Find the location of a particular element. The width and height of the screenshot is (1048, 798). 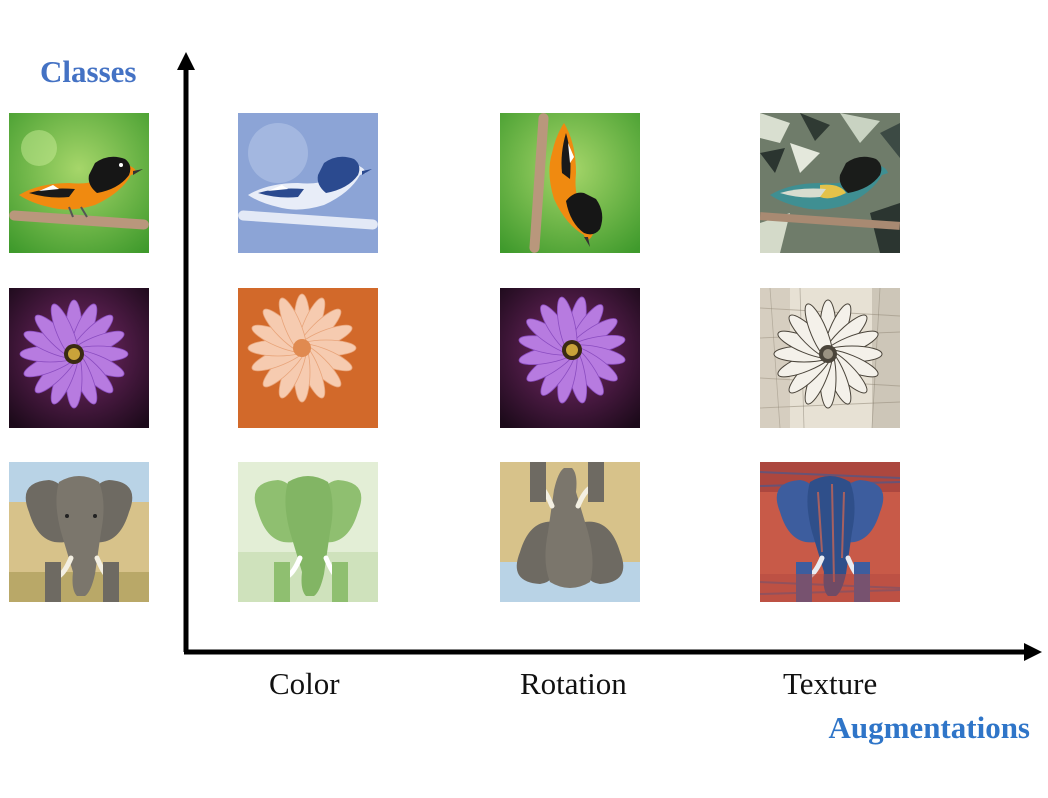

flower-texture-augmented-image is located at coordinates (830, 358).